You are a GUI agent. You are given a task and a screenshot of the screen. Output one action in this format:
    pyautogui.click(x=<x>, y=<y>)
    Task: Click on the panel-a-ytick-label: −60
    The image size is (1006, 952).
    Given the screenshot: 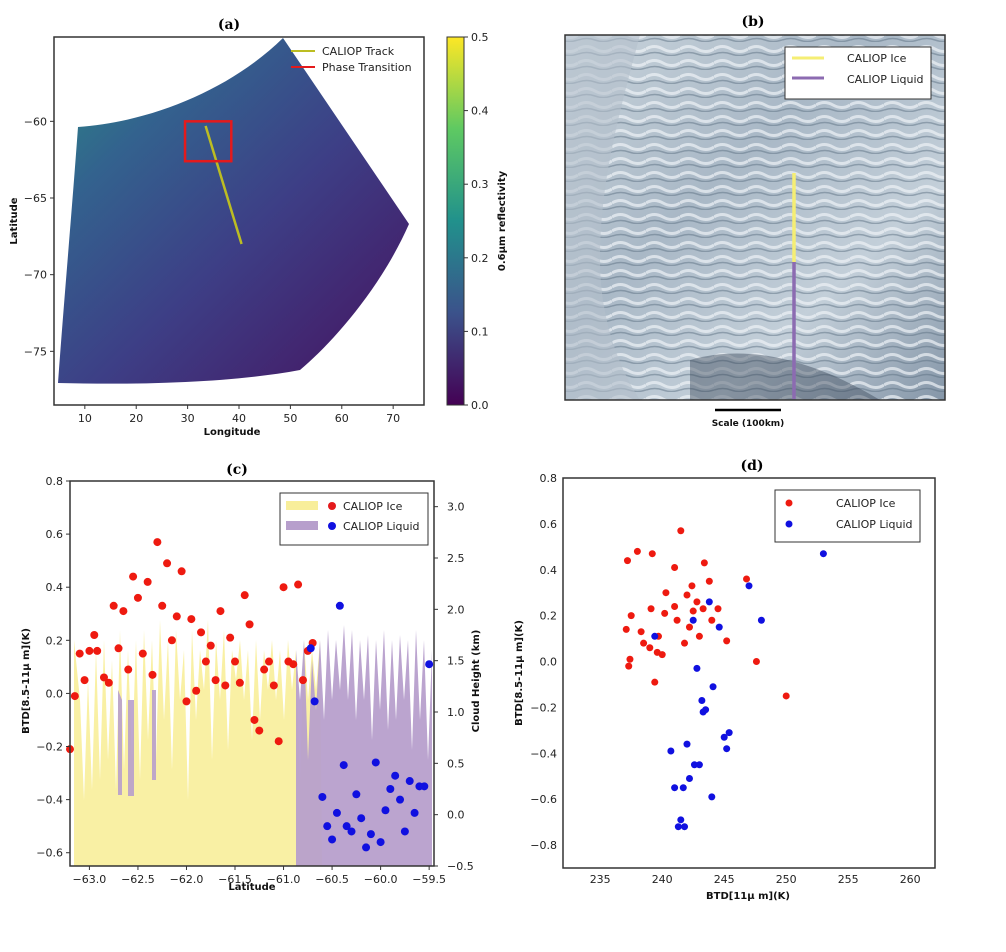 What is the action you would take?
    pyautogui.click(x=35, y=121)
    